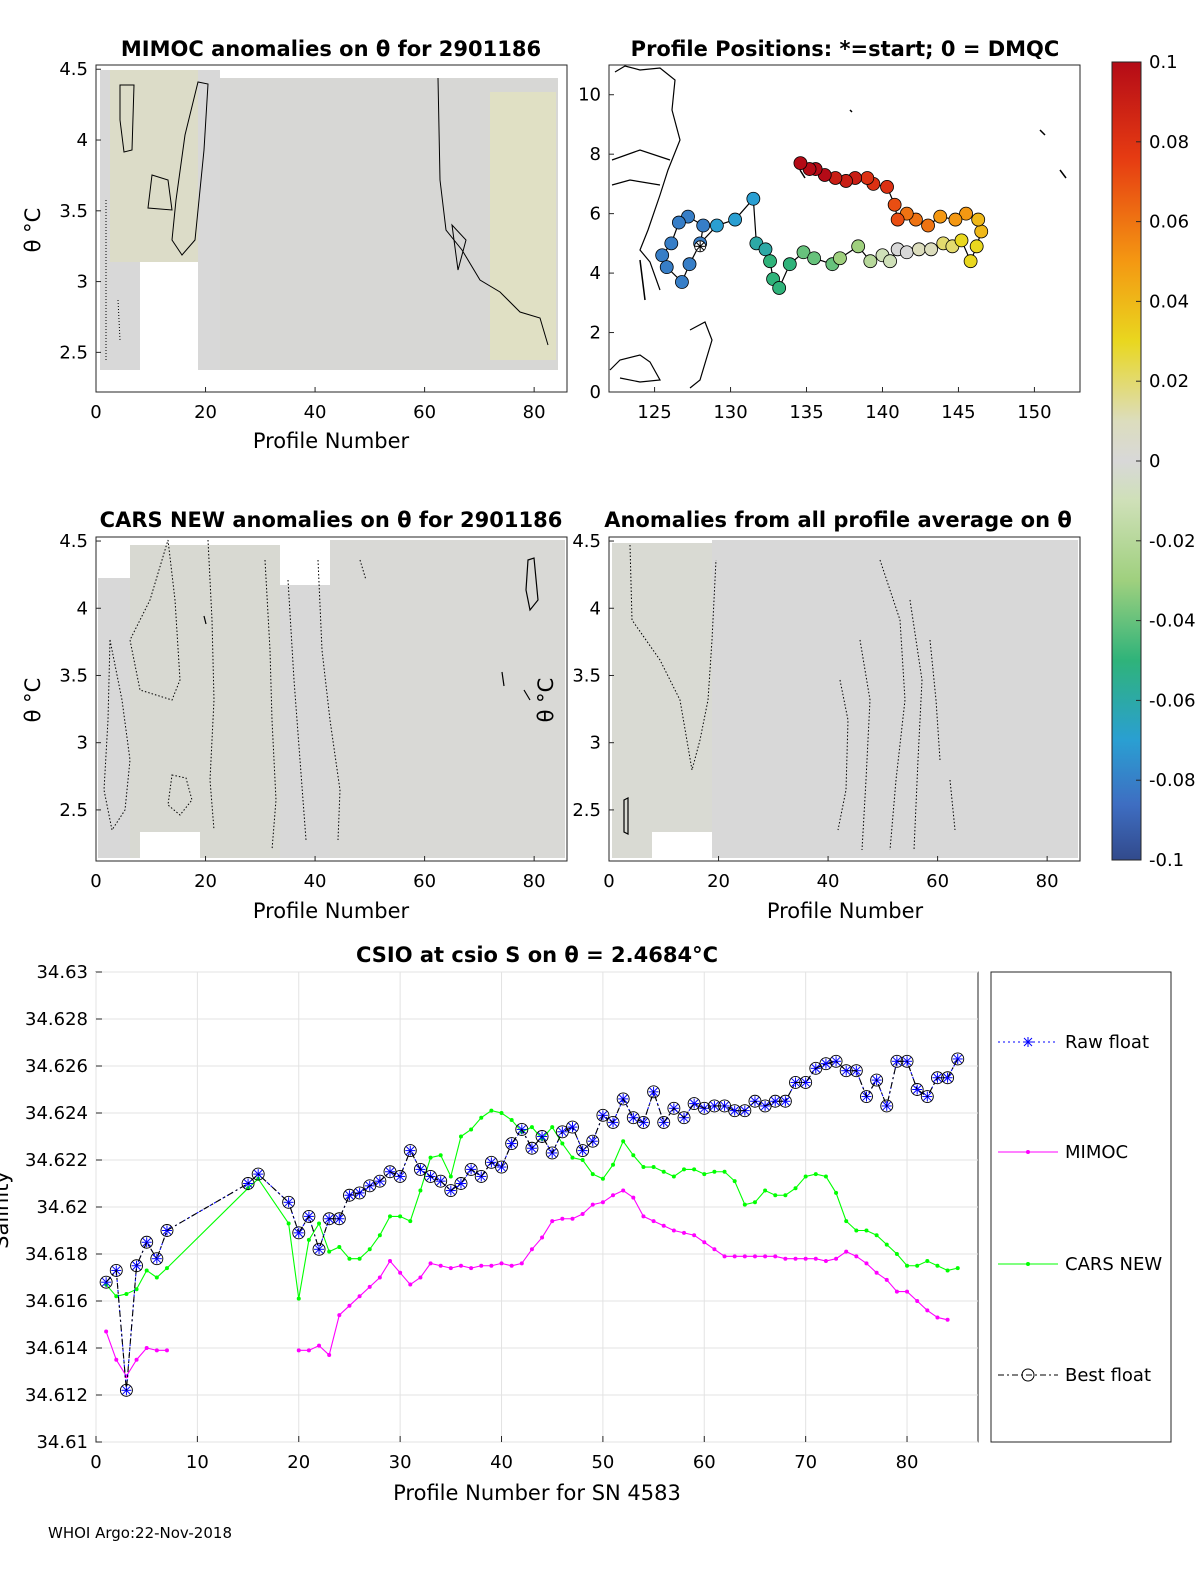  I want to click on y-tick-label: 2.5, so click(586, 810).